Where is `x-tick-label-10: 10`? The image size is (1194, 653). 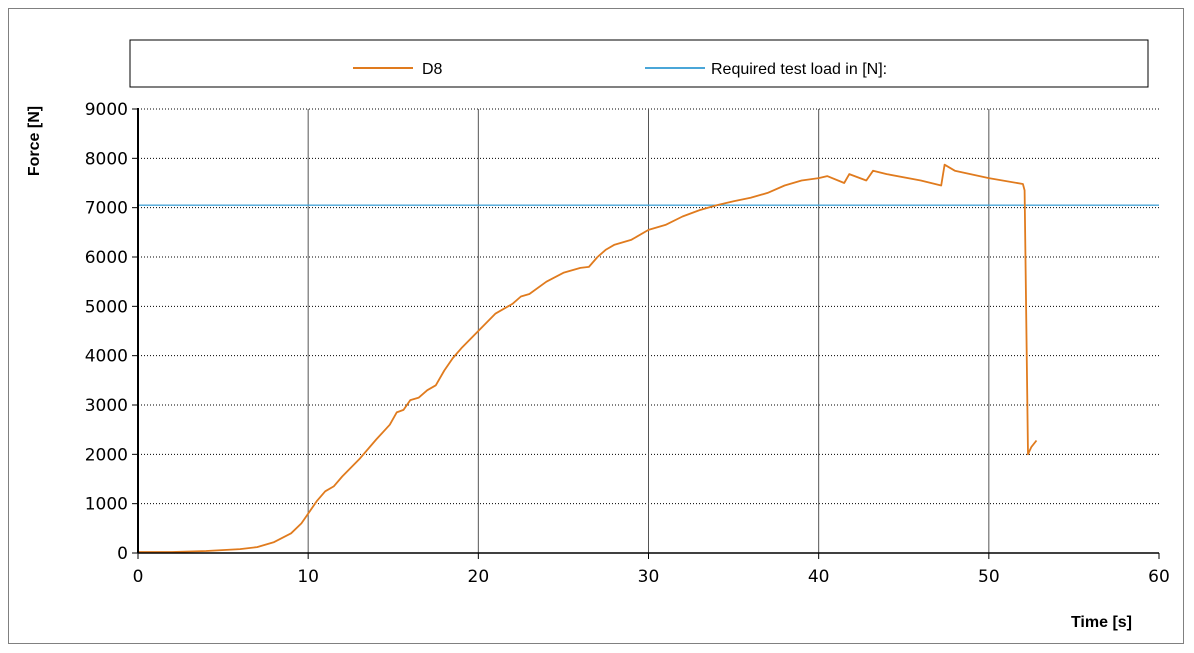
x-tick-label-10: 10 is located at coordinates (308, 577).